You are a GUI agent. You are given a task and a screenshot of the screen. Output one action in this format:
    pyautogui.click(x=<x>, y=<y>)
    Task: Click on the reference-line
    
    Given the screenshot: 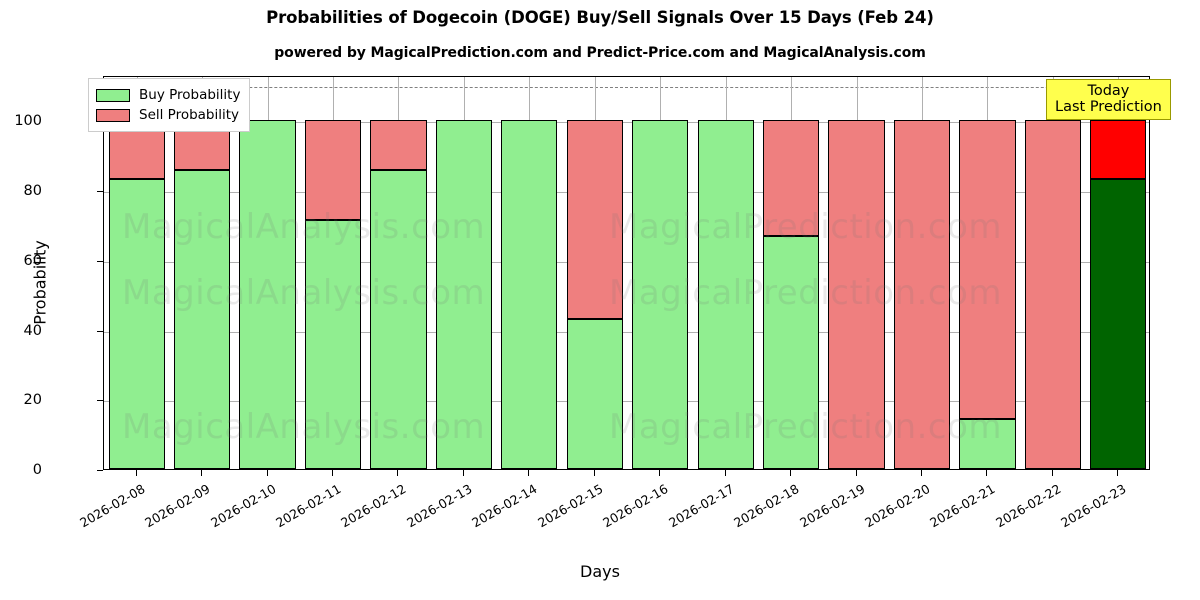 What is the action you would take?
    pyautogui.click(x=626, y=88)
    